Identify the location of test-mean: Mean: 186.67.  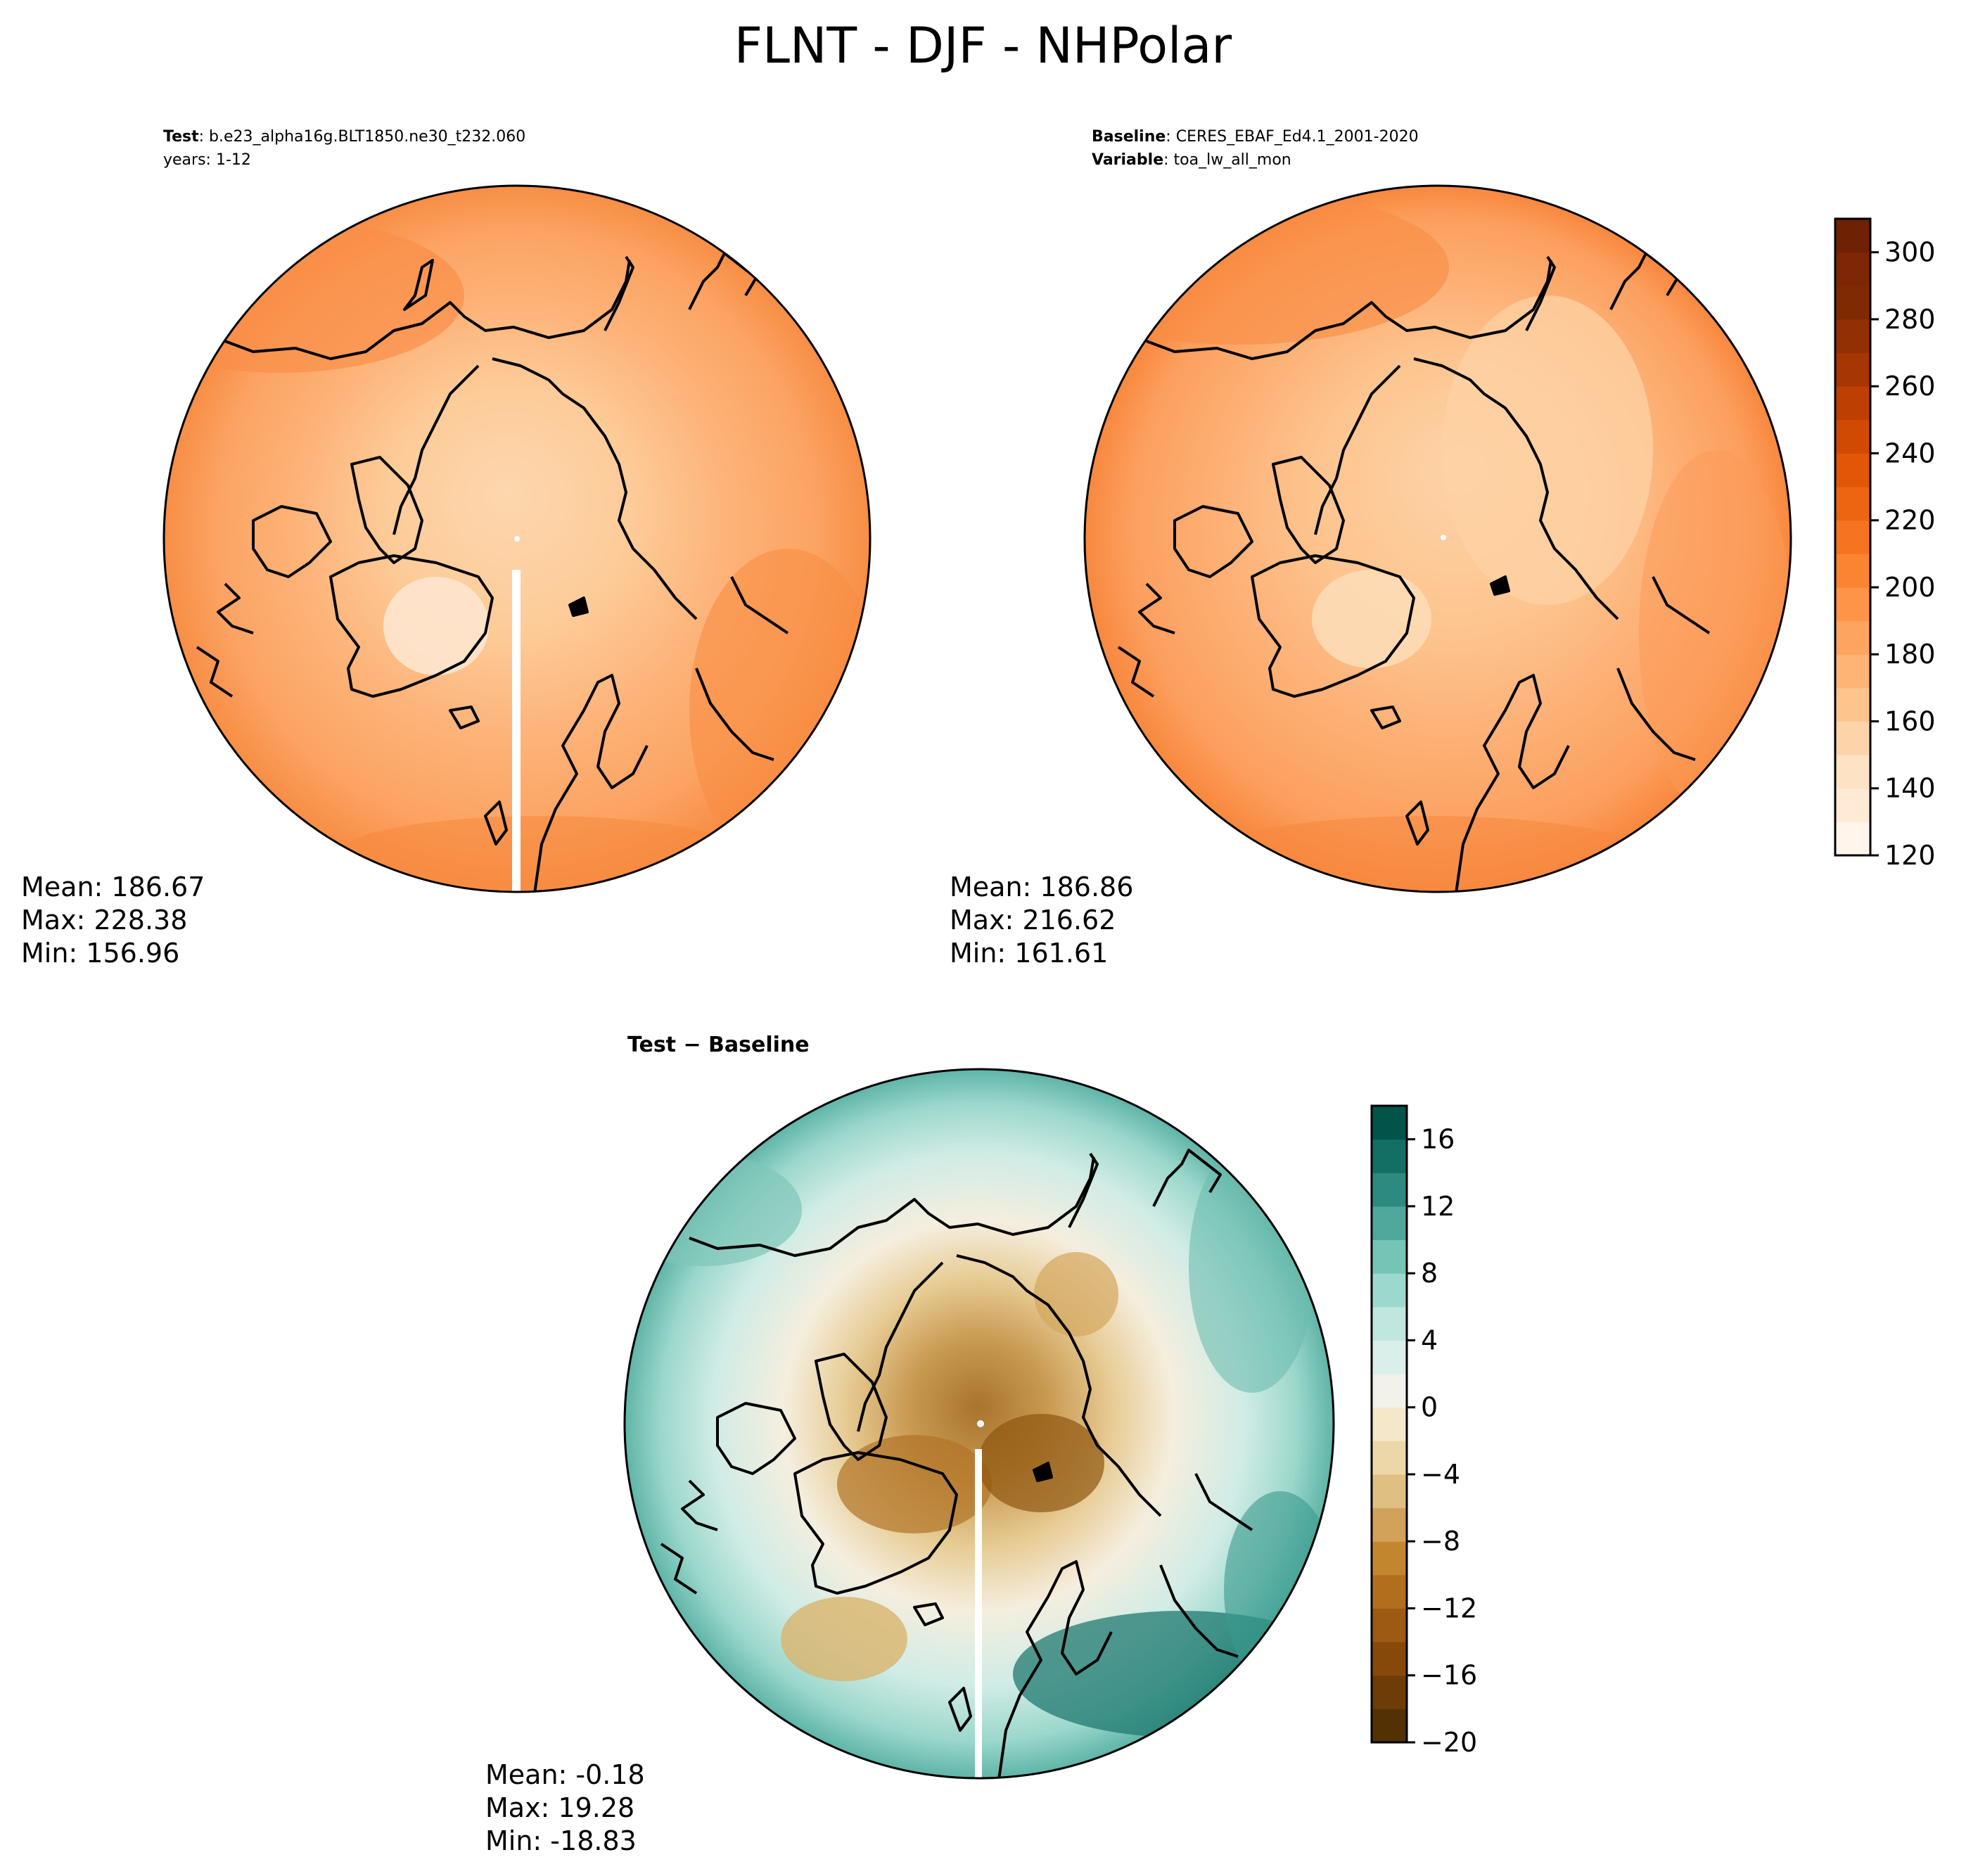
(113, 887).